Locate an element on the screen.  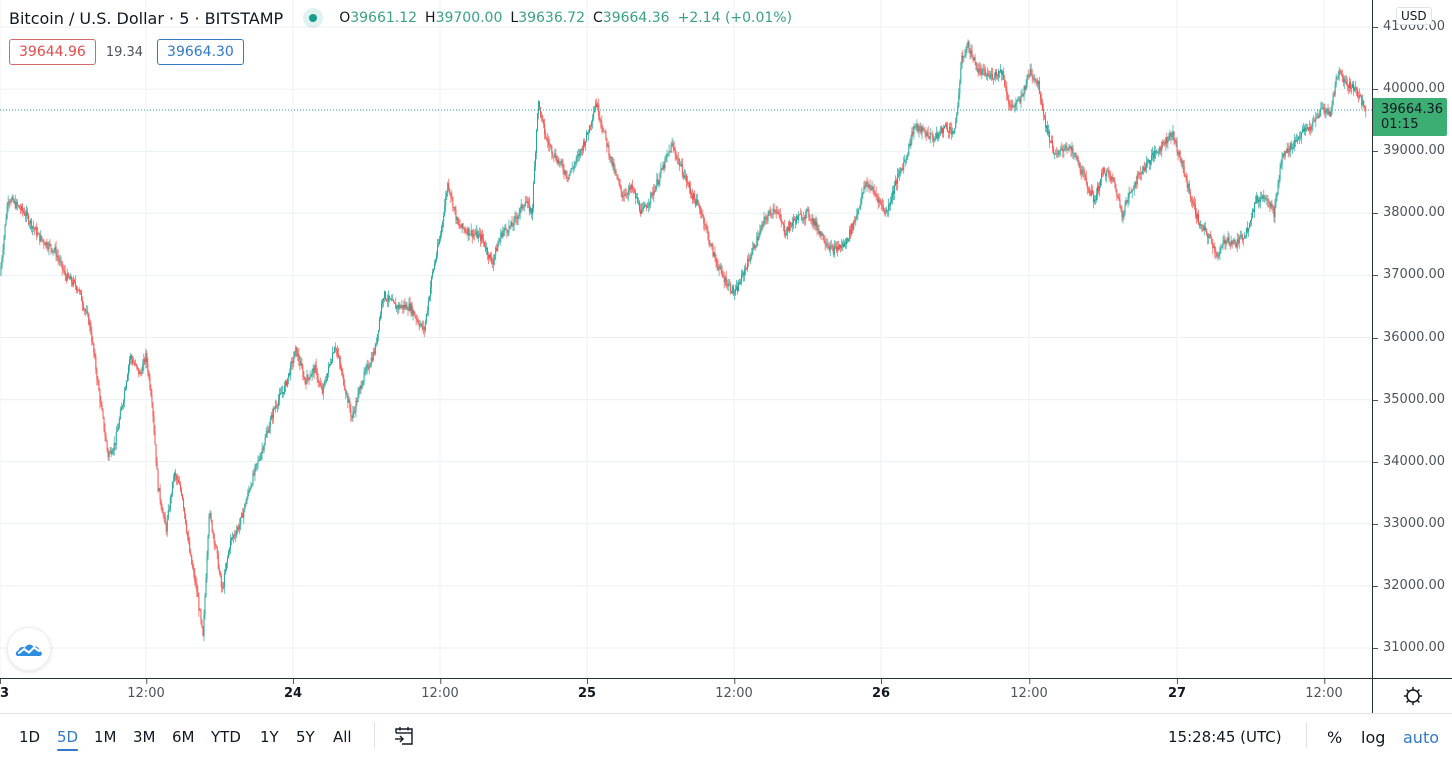
bar-countdown: 01:15 is located at coordinates (1400, 124).